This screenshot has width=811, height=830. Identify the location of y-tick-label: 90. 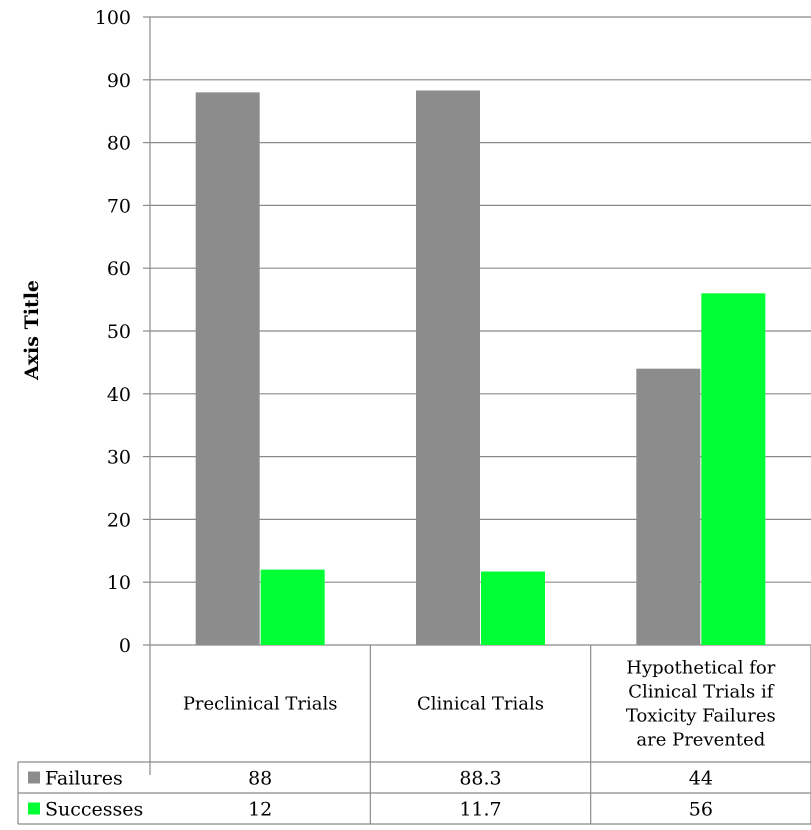
(119, 81).